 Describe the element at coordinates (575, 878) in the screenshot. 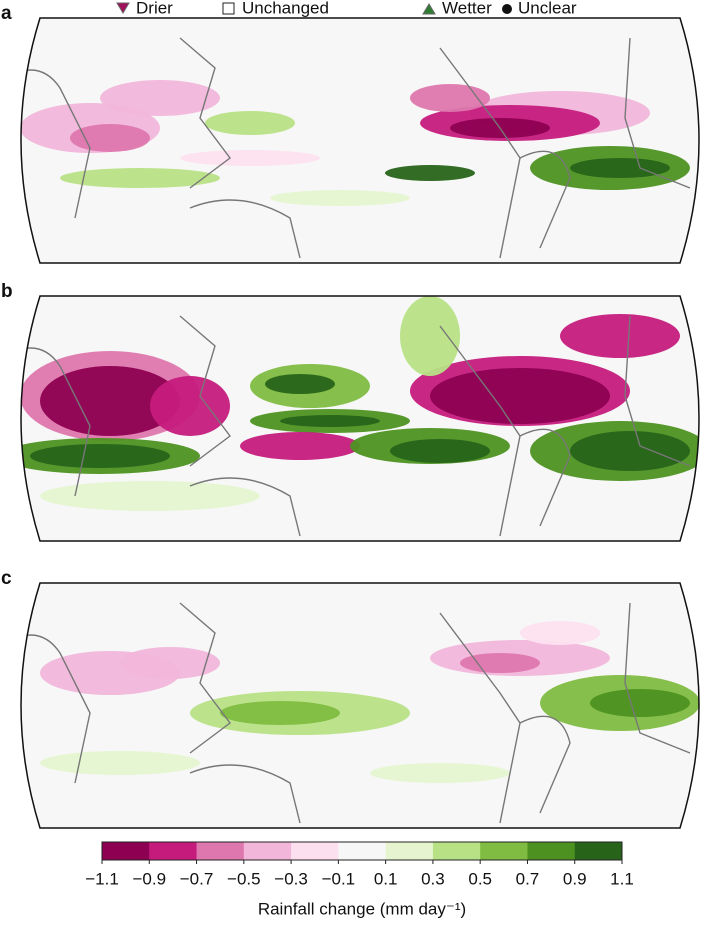

I see `colorbar-tick-label: 0.9` at that location.